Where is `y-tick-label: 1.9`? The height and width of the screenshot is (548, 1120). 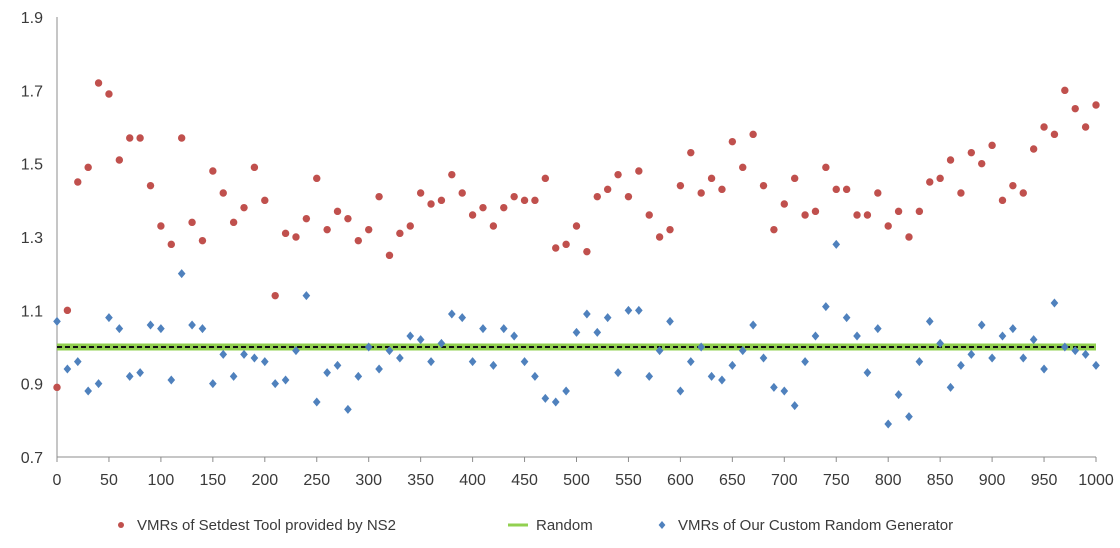
y-tick-label: 1.9 is located at coordinates (32, 18).